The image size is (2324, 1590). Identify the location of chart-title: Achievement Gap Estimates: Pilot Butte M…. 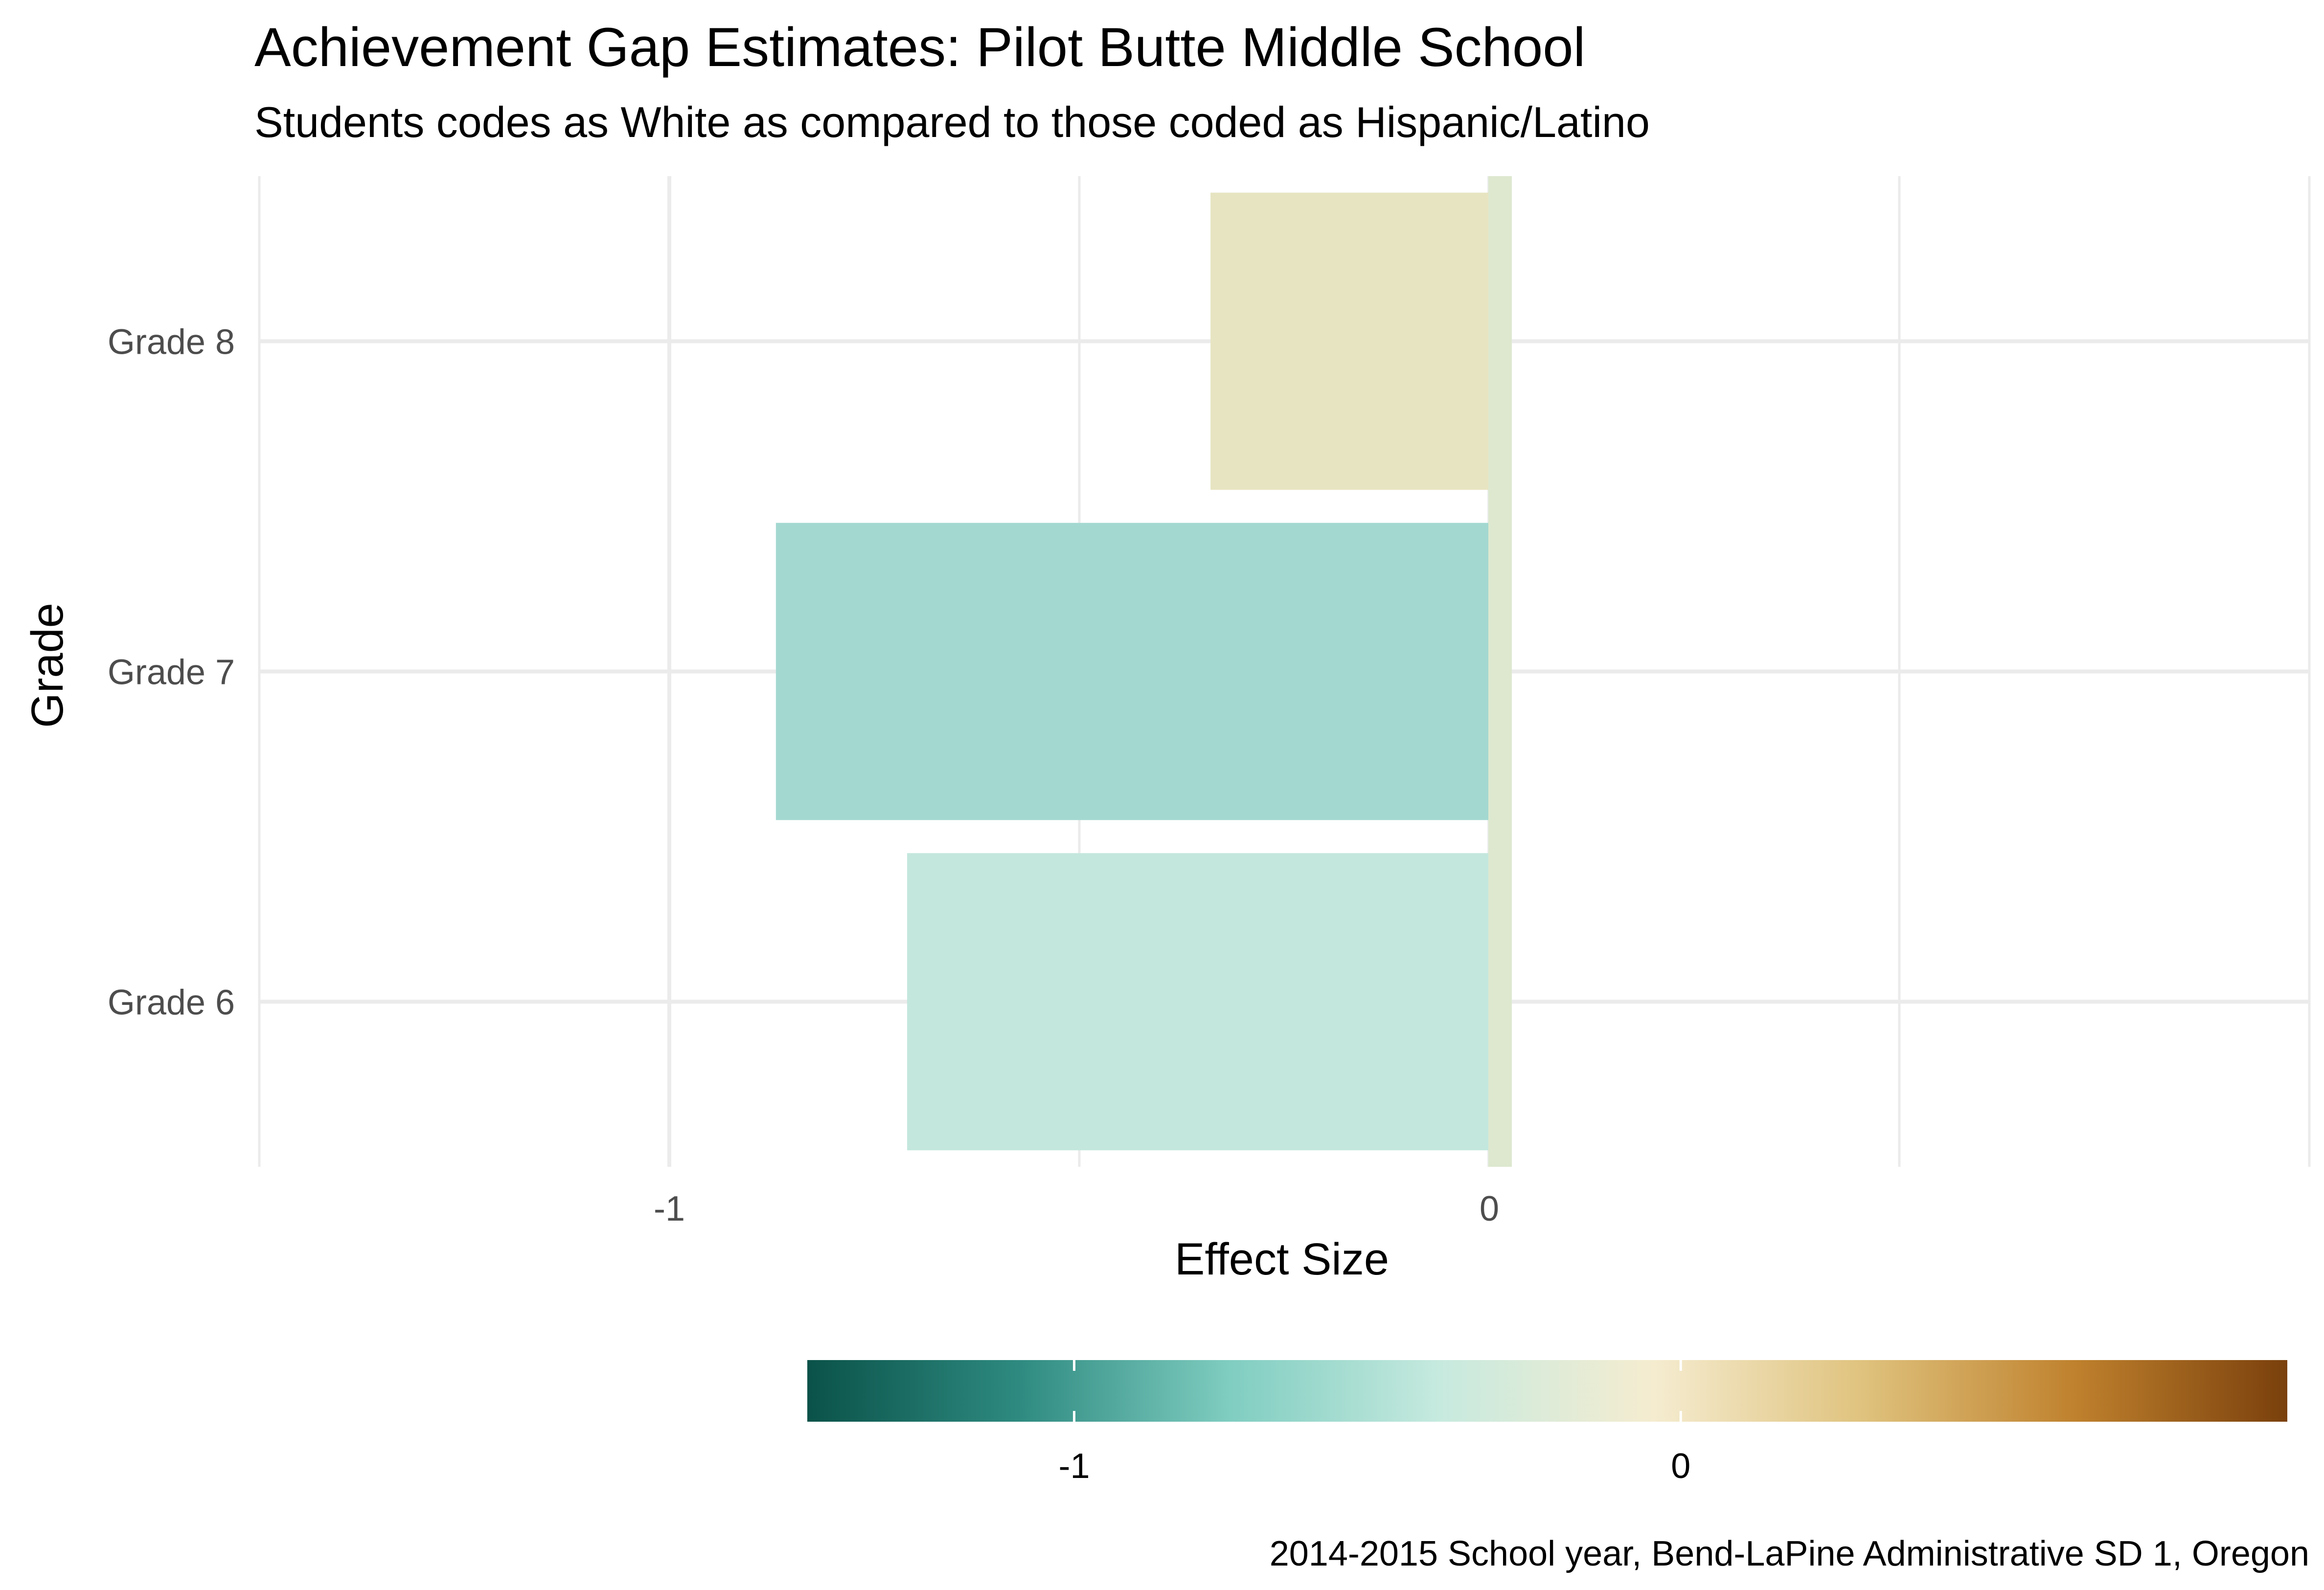
(920, 48).